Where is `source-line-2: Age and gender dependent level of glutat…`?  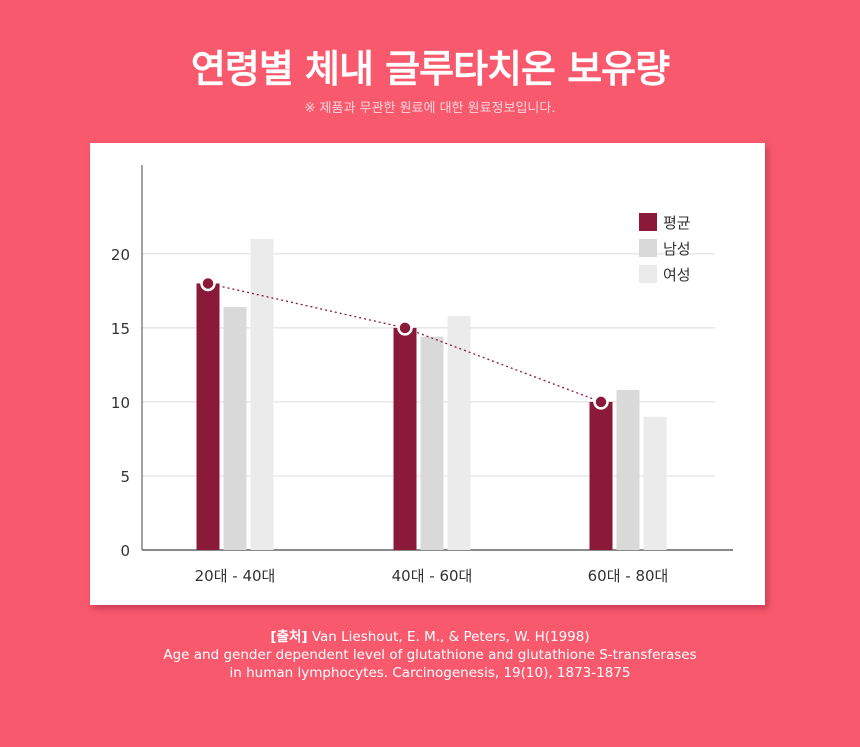 source-line-2: Age and gender dependent level of glutat… is located at coordinates (430, 655).